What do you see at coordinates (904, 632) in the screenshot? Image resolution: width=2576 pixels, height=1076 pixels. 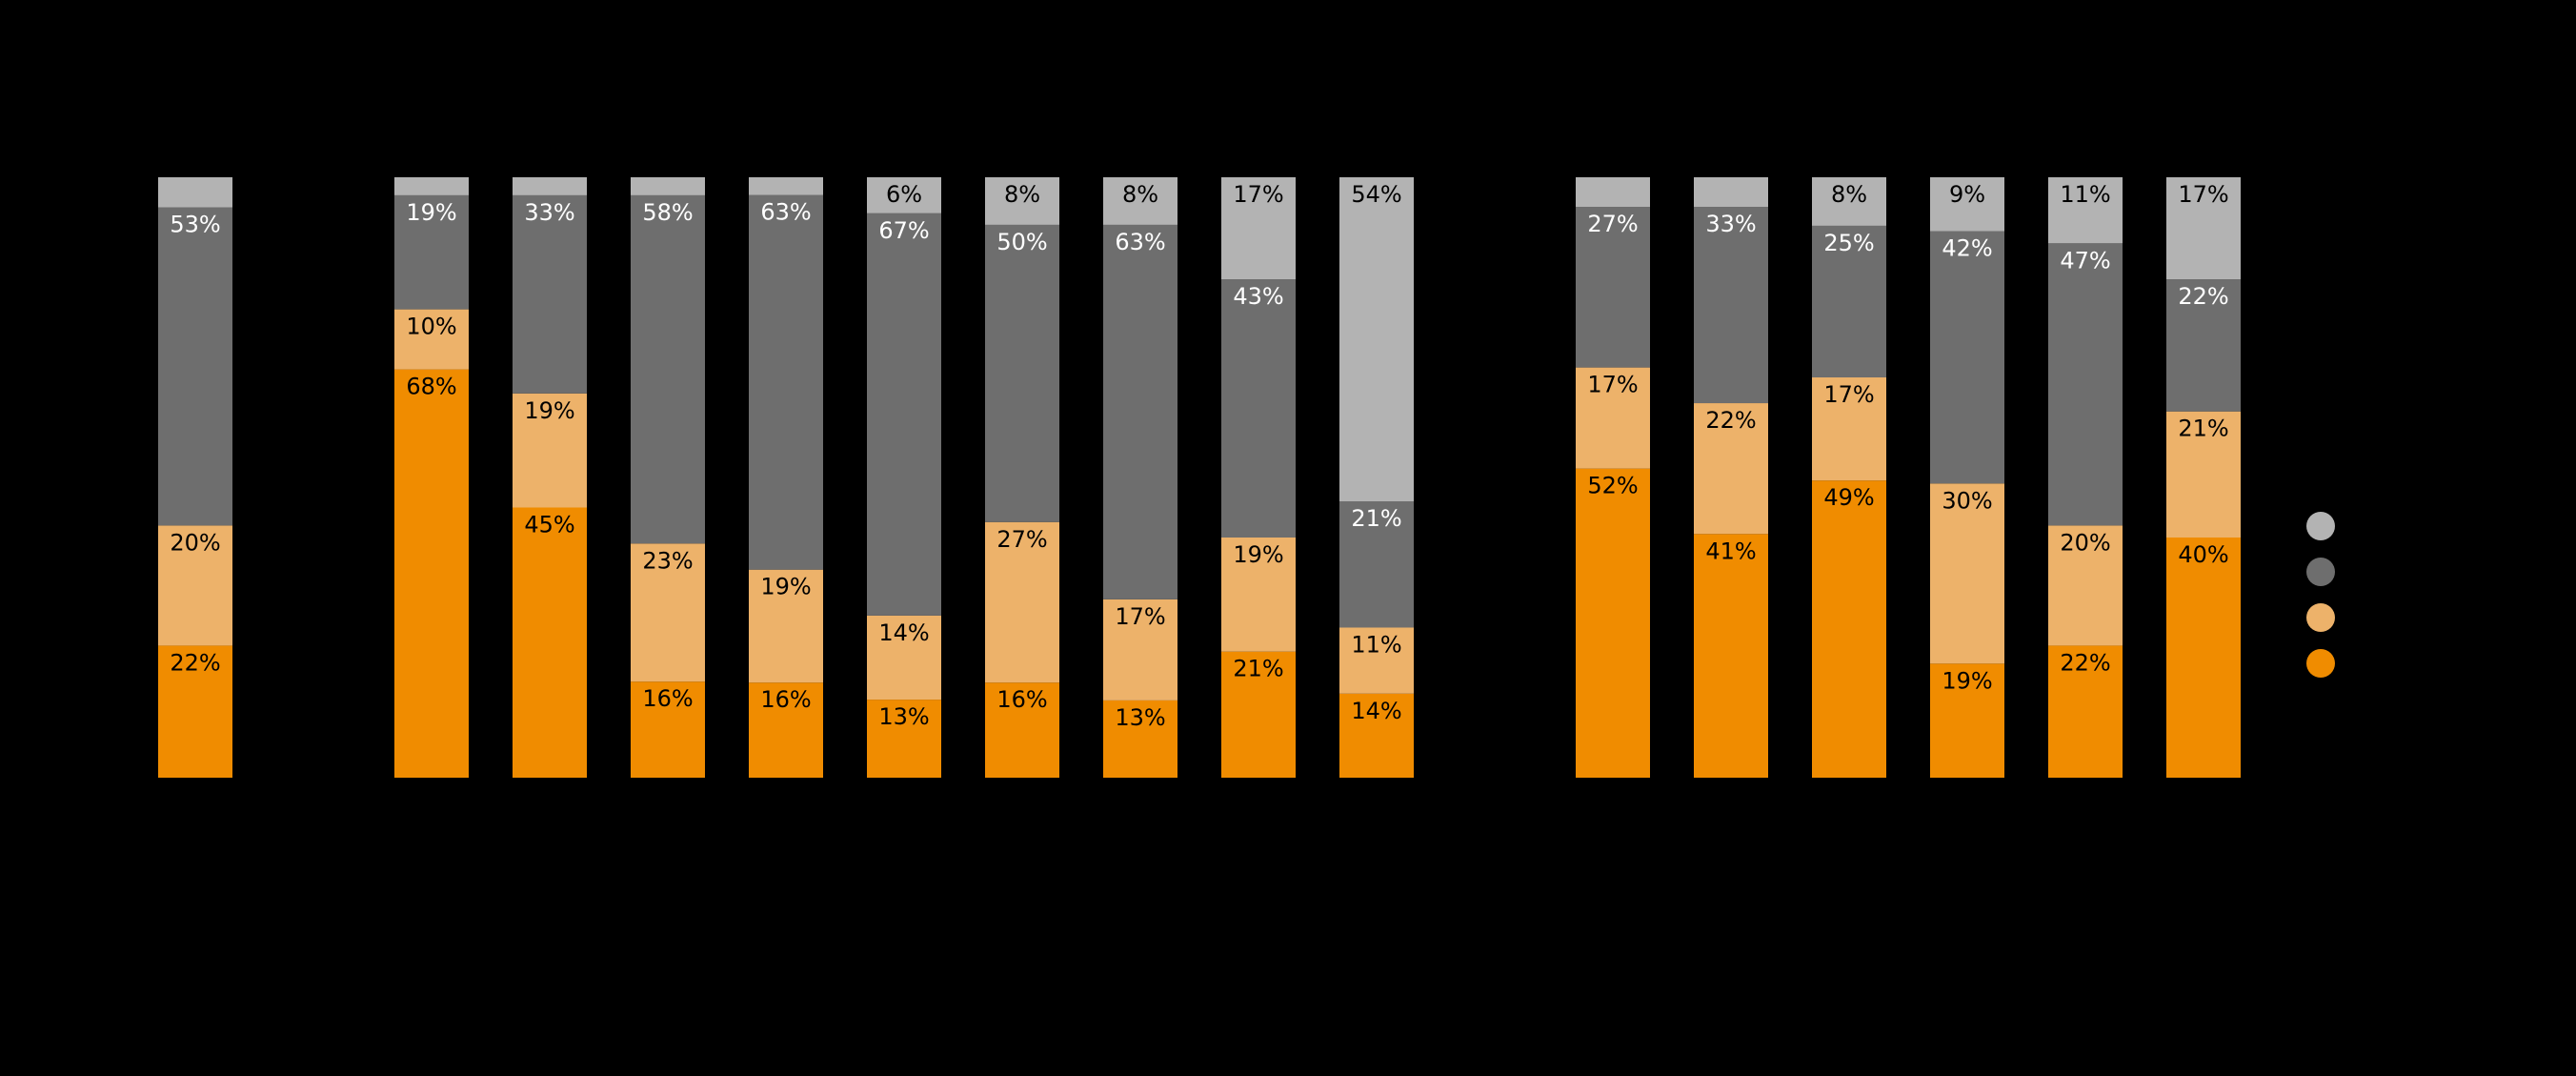 I see `bar-6-series-b-label: 14%` at bounding box center [904, 632].